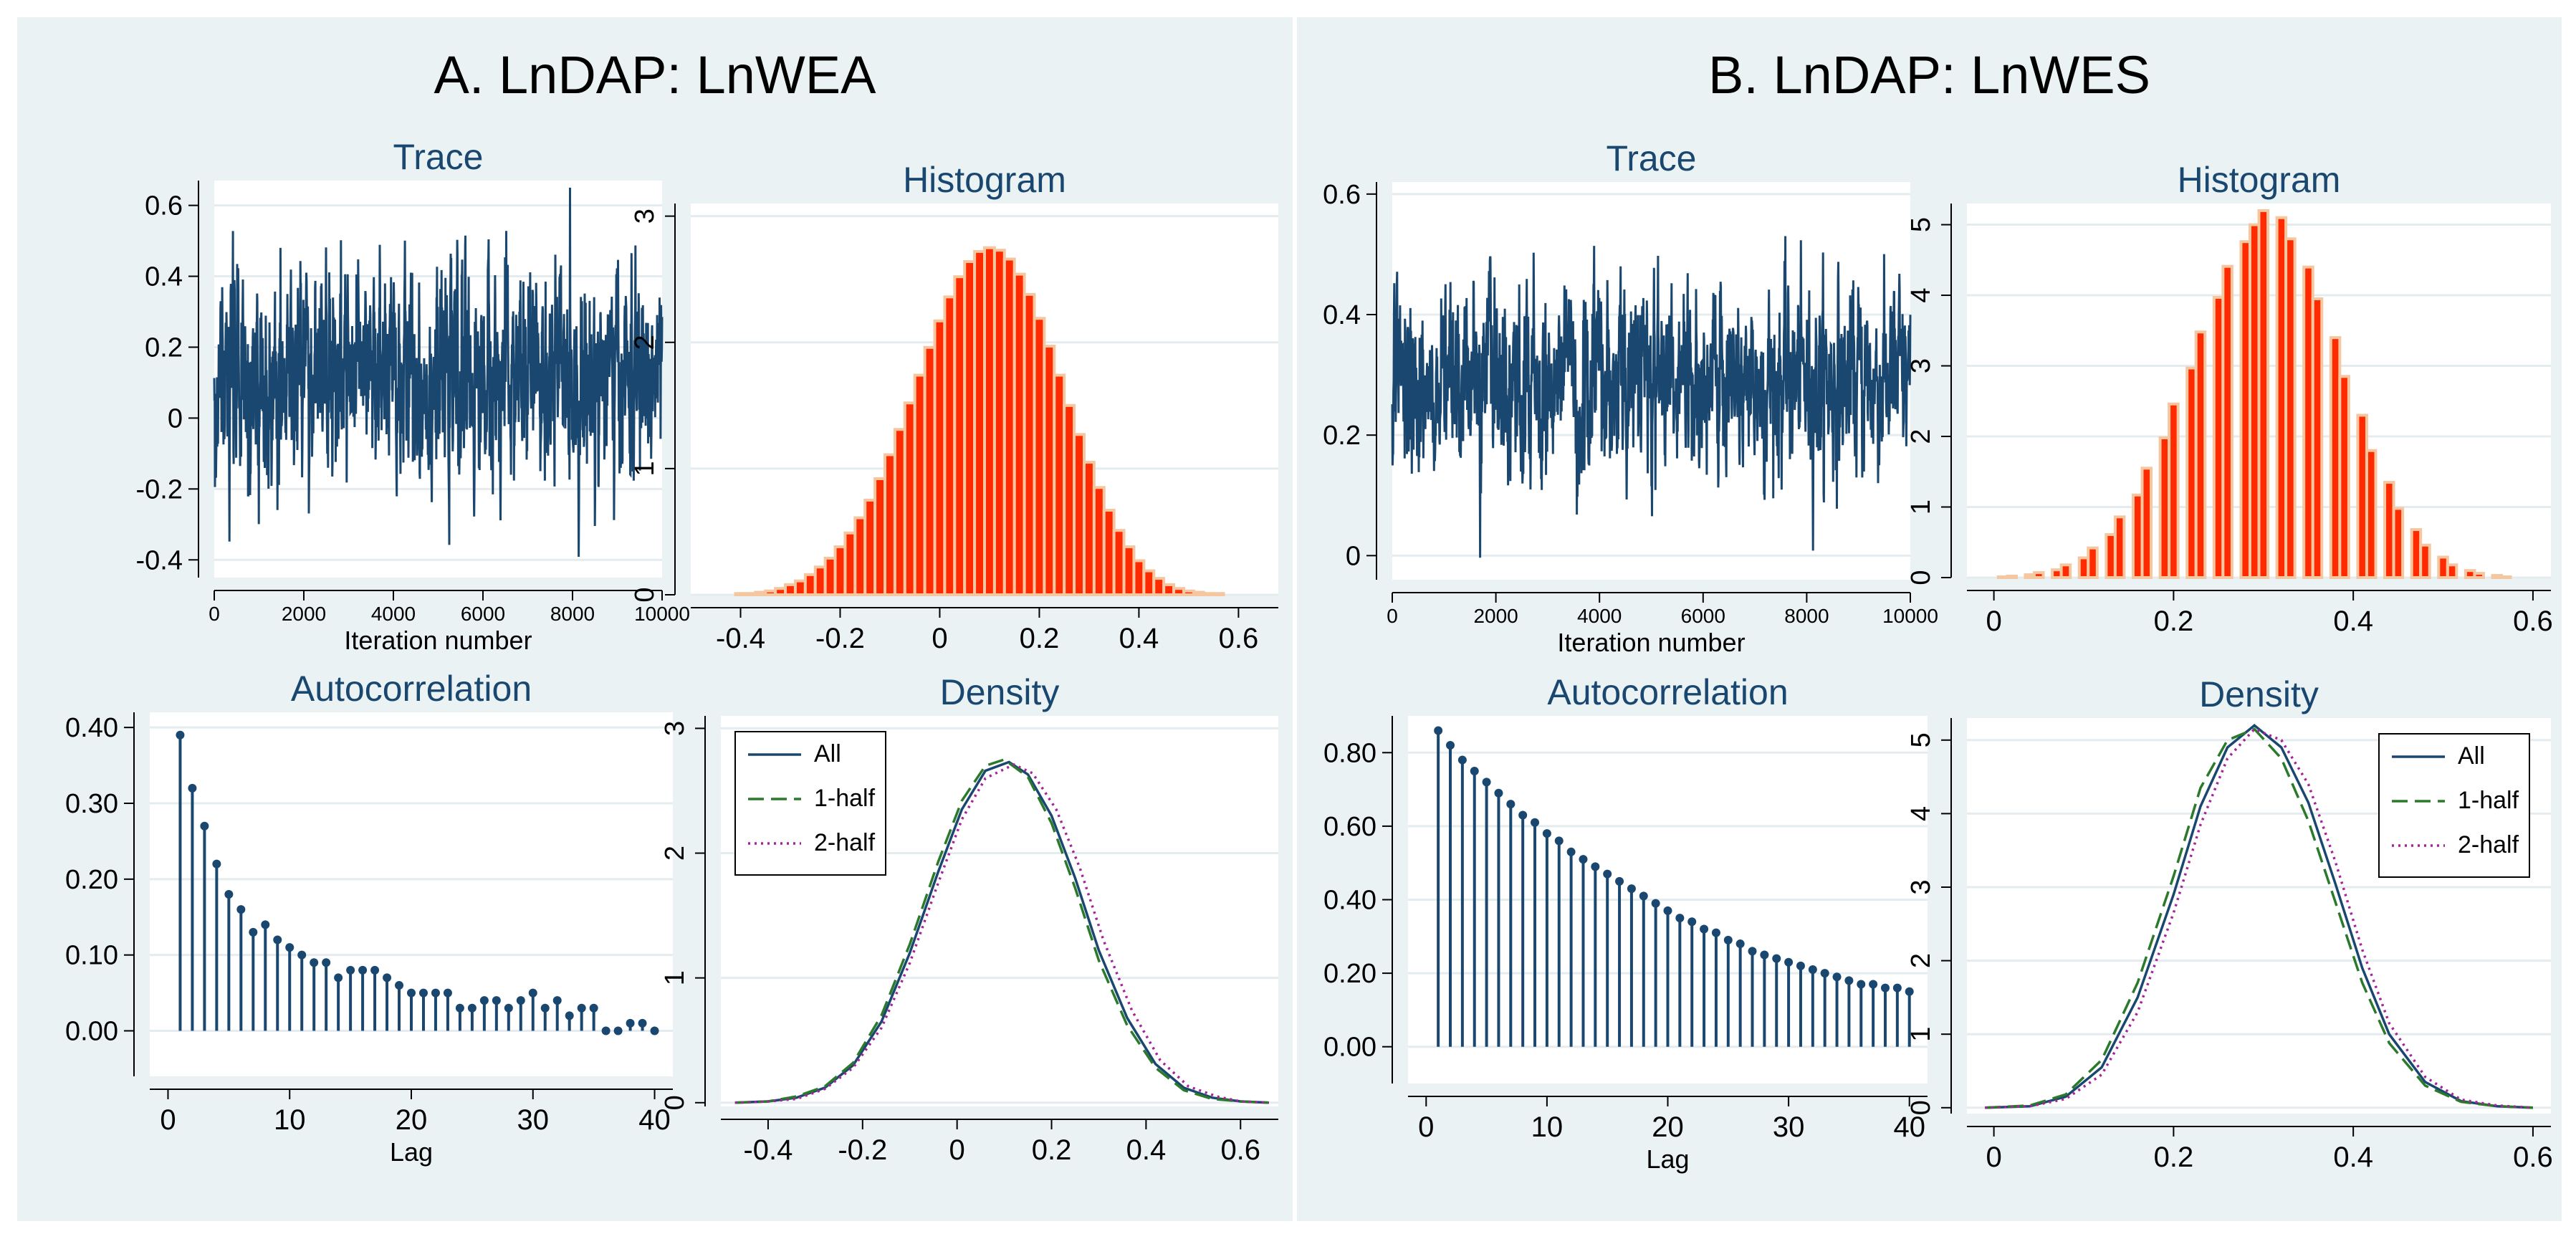  Describe the element at coordinates (438, 640) in the screenshot. I see `x-axis-label: Iteration number` at that location.